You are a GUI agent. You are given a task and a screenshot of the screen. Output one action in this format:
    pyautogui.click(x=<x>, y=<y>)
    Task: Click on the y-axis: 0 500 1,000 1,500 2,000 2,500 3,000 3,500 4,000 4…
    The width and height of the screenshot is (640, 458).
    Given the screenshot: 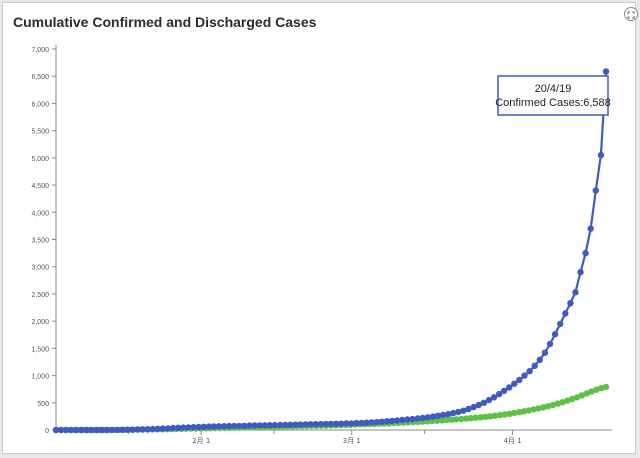 What is the action you would take?
    pyautogui.click(x=44, y=240)
    